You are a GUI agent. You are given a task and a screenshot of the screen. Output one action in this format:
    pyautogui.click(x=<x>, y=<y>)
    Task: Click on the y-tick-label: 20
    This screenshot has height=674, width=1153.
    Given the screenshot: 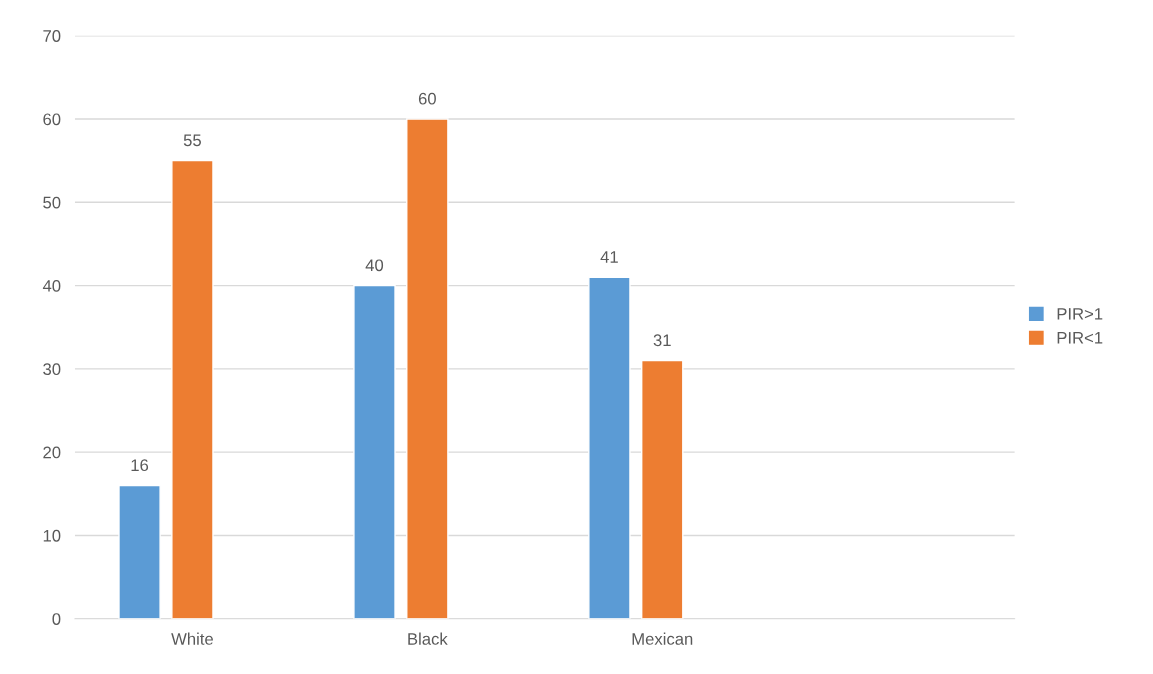 What is the action you would take?
    pyautogui.click(x=52, y=452)
    